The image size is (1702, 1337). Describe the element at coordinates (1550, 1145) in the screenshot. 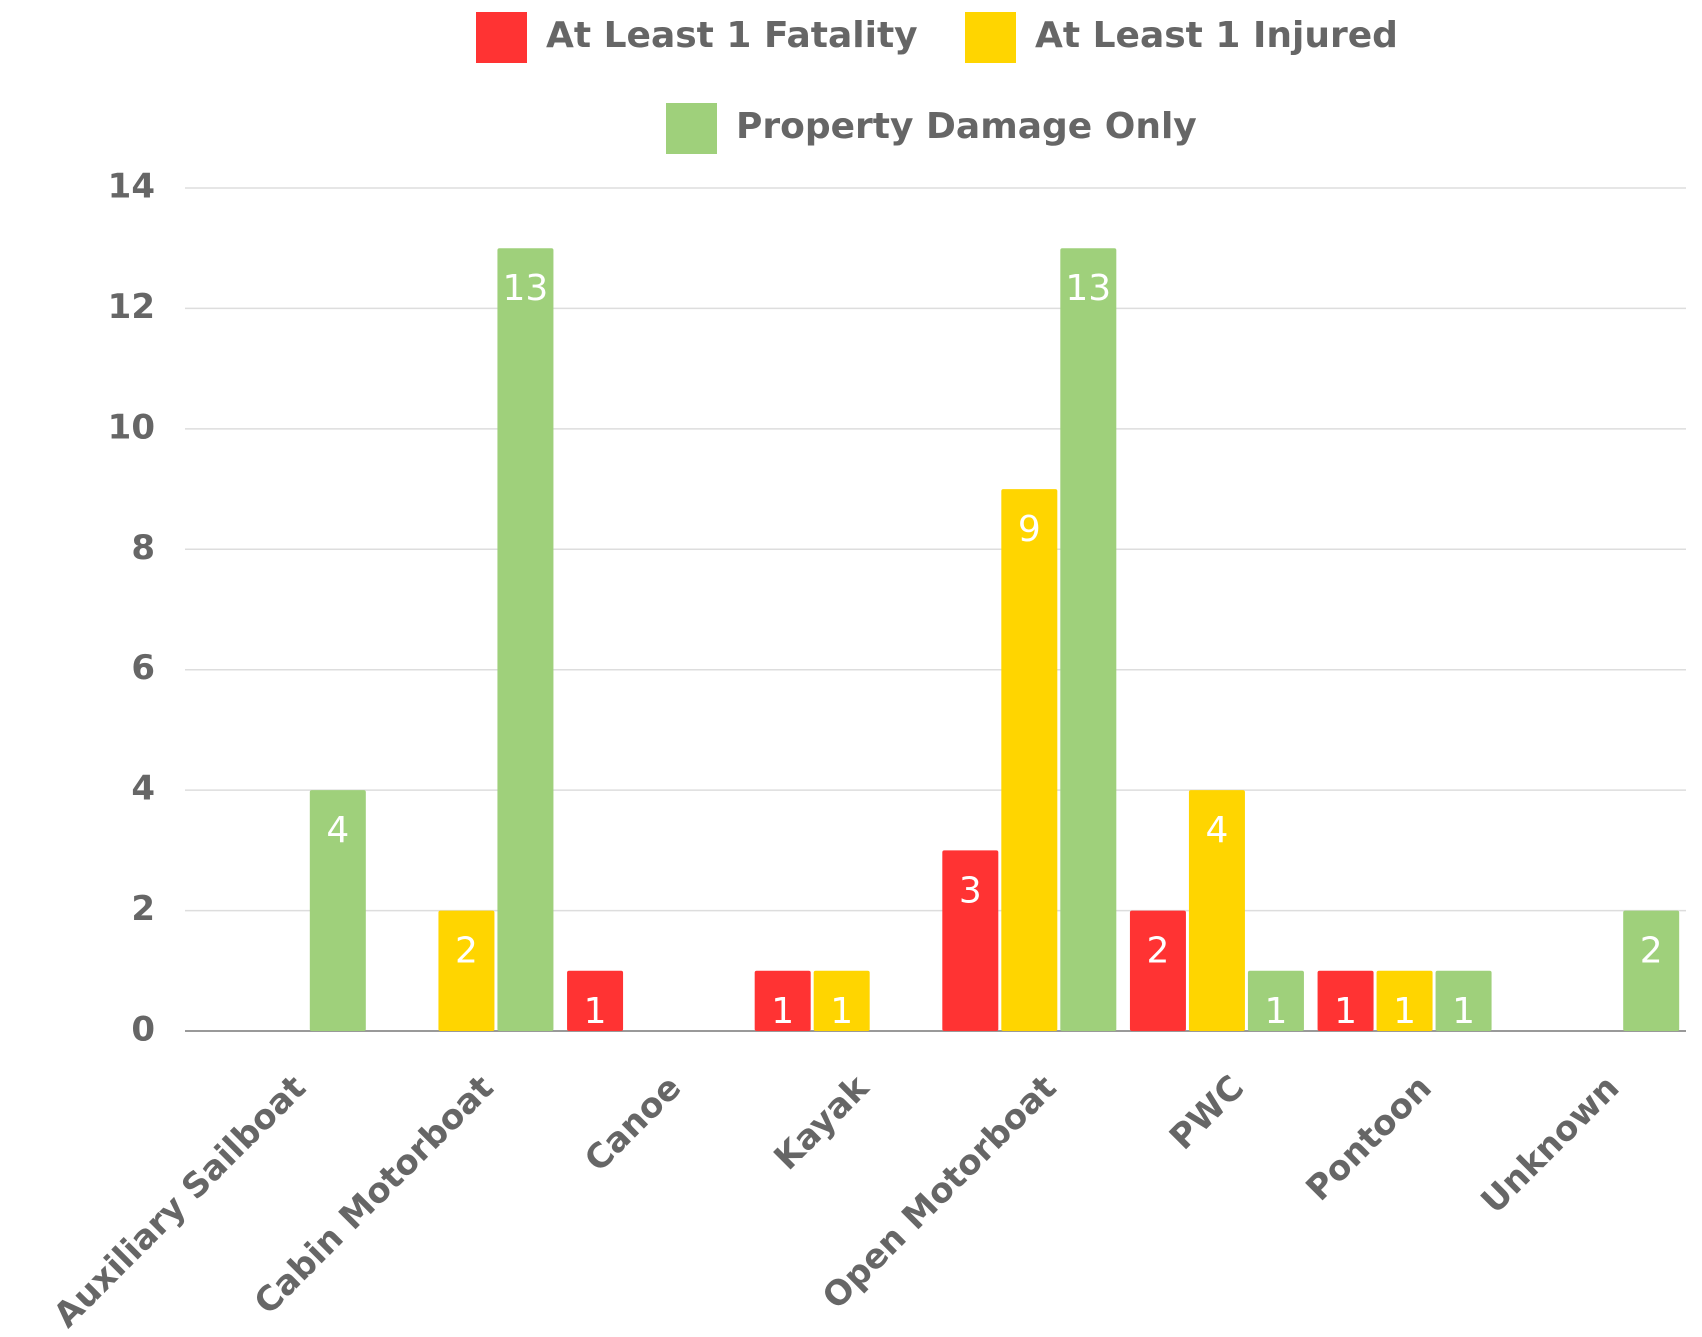

I see `x-tick-label: Unknown` at that location.